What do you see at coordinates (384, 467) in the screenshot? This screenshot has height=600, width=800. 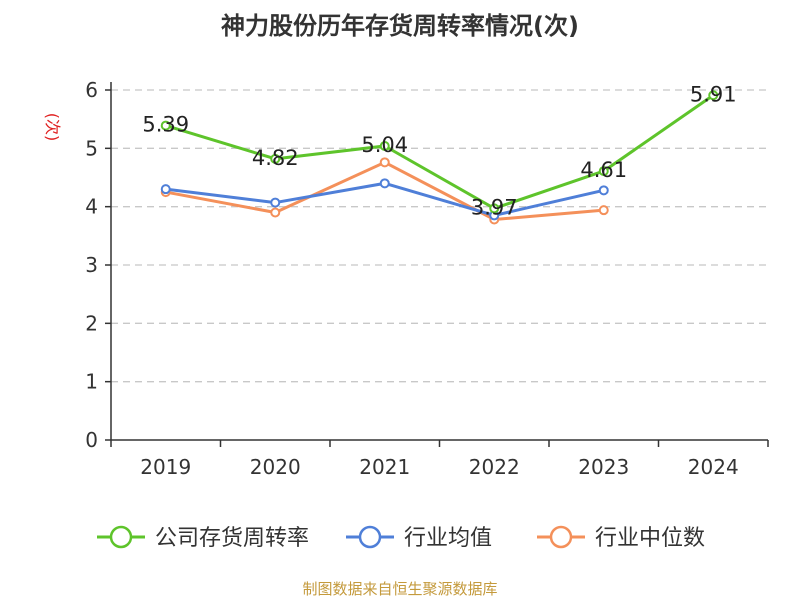 I see `x-tick-label-2021: 2021` at bounding box center [384, 467].